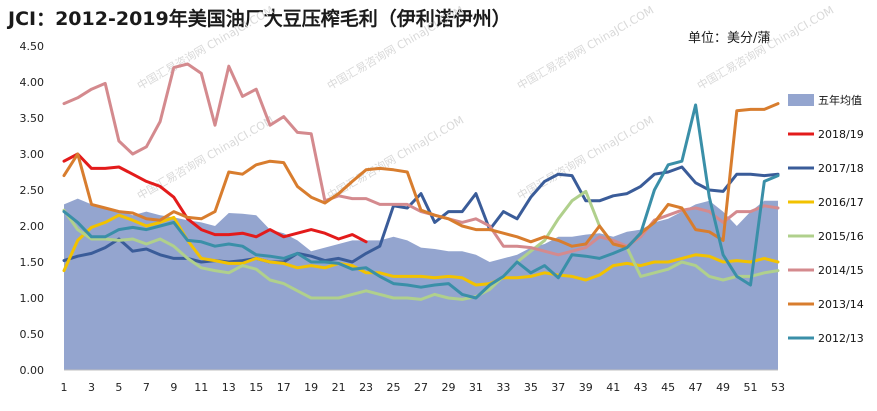  I want to click on y-tick-label: 0.50, so click(32, 334).